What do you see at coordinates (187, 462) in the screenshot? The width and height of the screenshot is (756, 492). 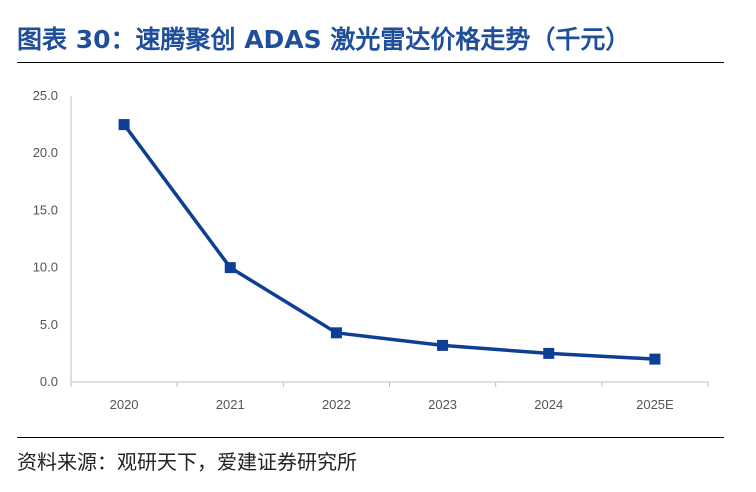 I see `source-note: 资料来源：观研天下，爱建证券研究所` at bounding box center [187, 462].